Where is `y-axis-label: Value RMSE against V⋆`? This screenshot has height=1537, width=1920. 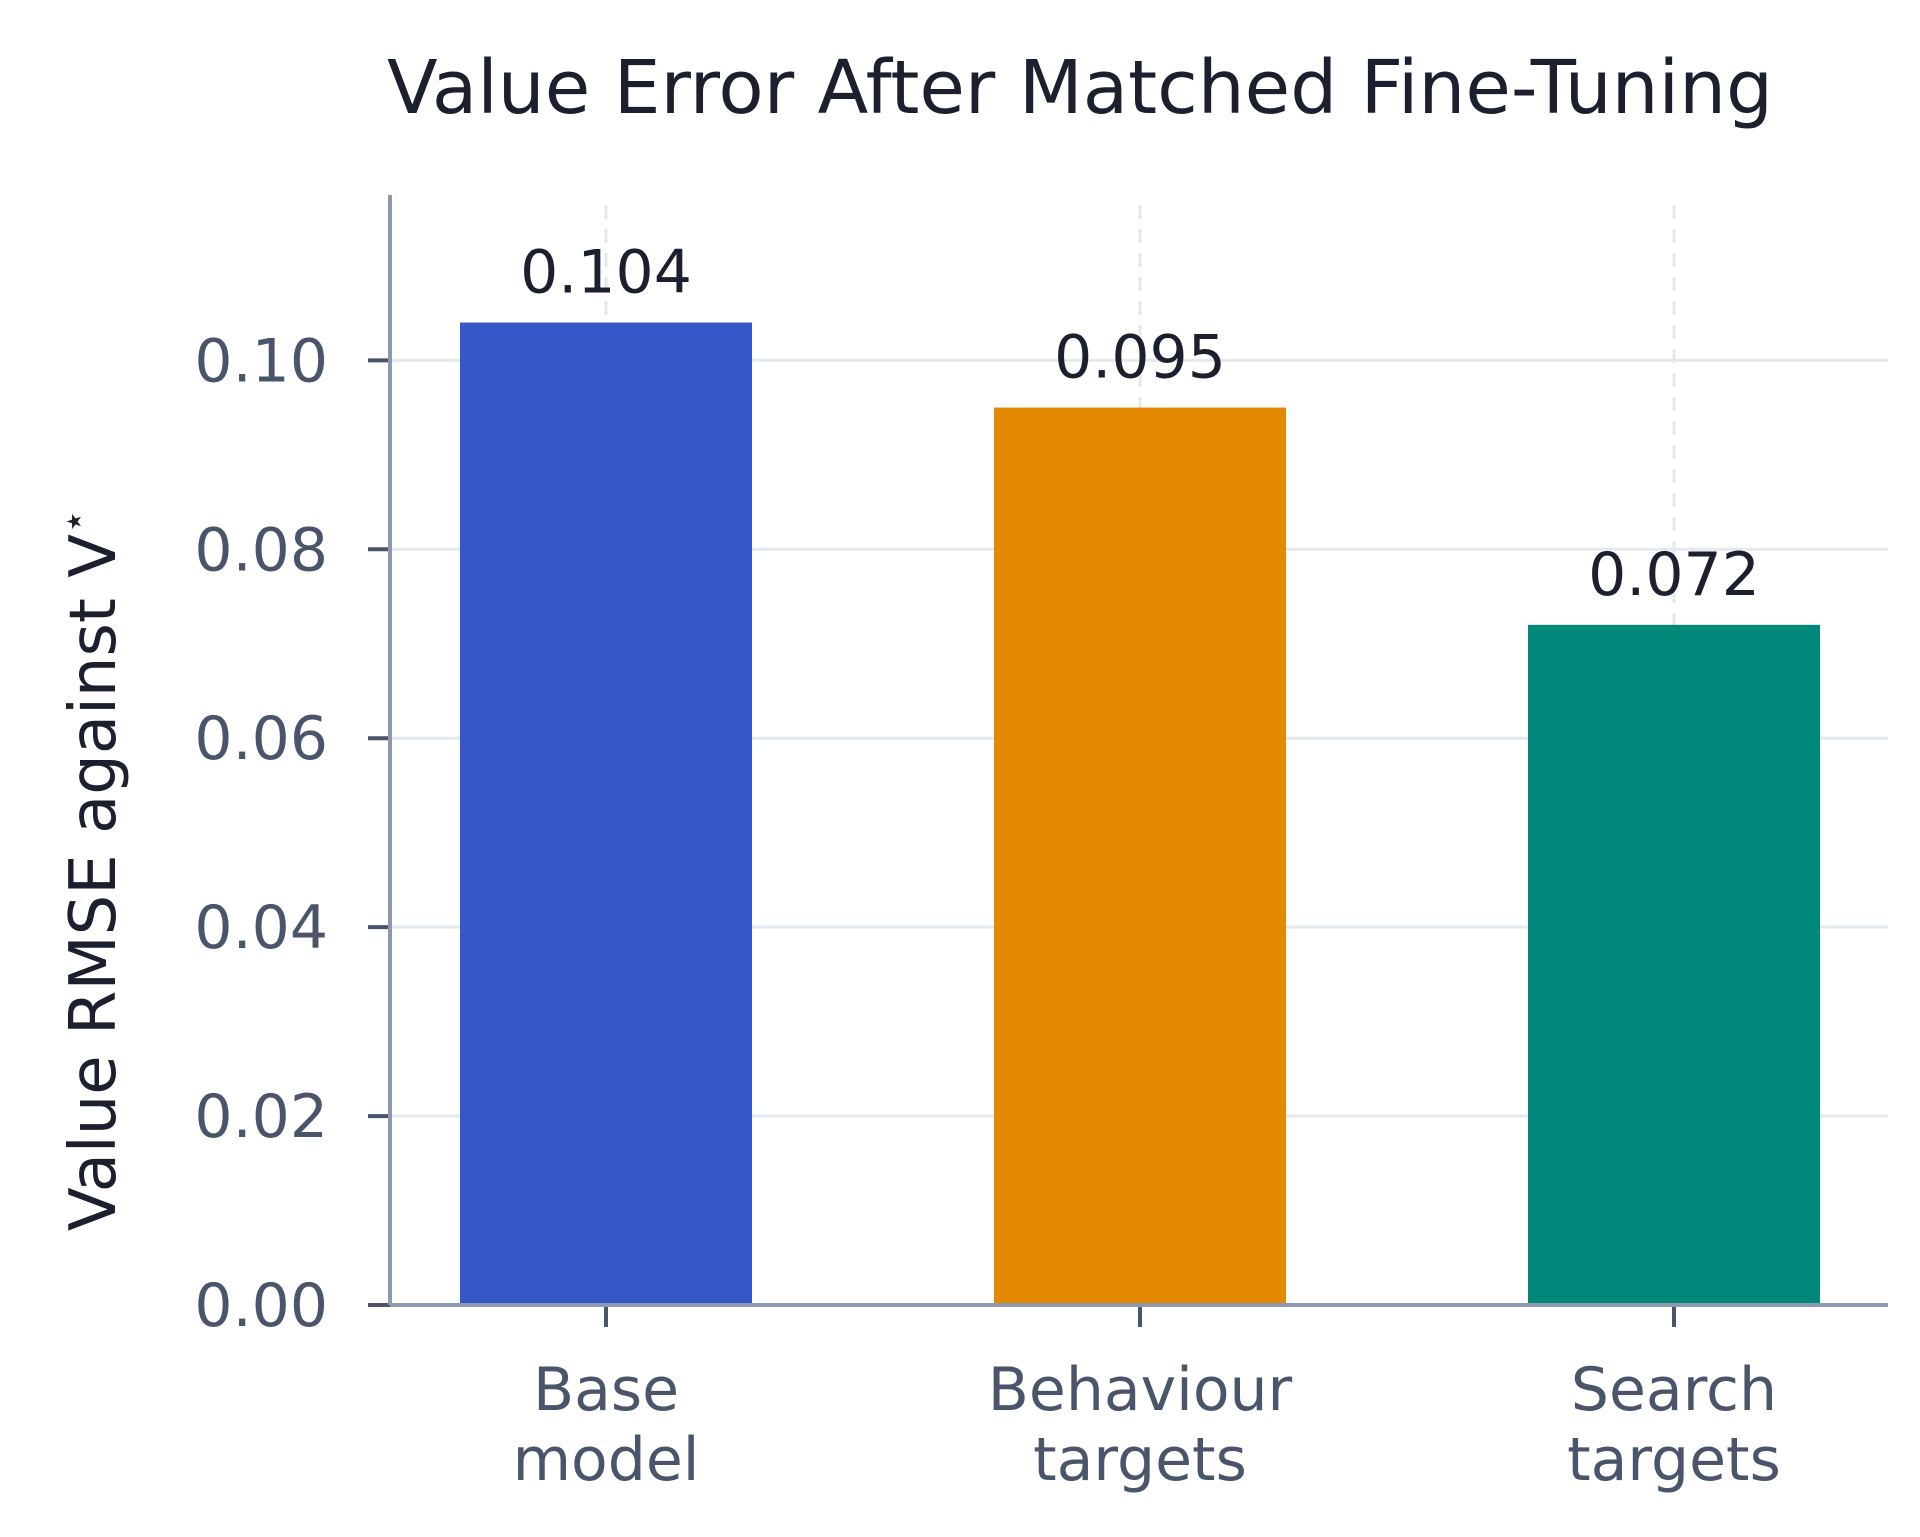 y-axis-label: Value RMSE against V⋆ is located at coordinates (91, 870).